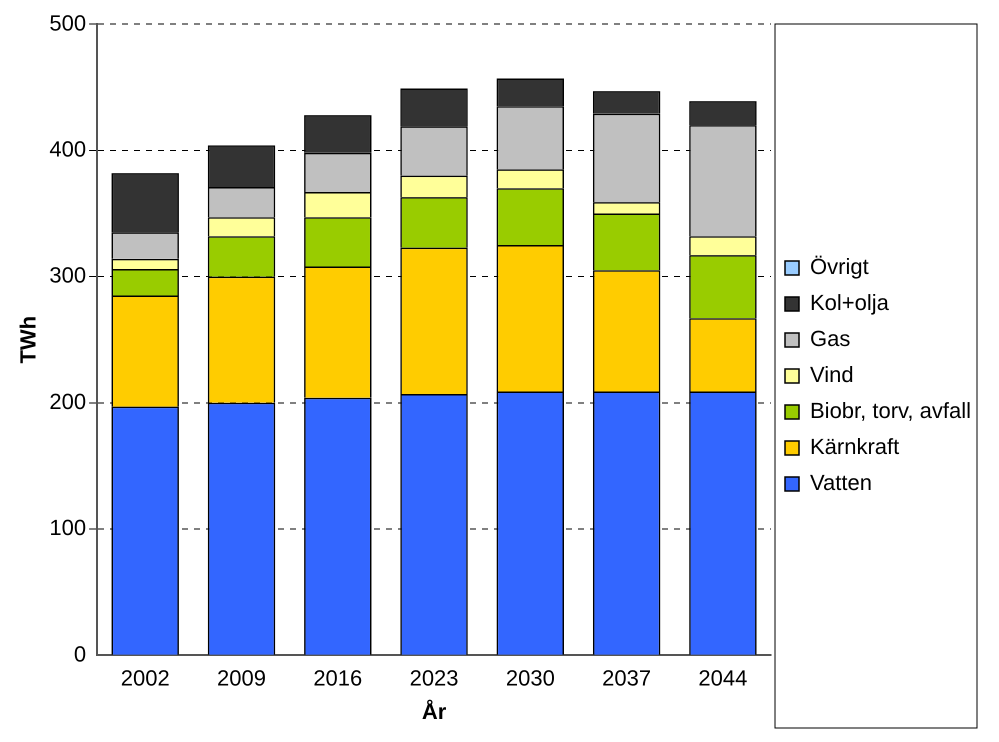  I want to click on legend-label: Biobr, torv, avfall, so click(891, 411).